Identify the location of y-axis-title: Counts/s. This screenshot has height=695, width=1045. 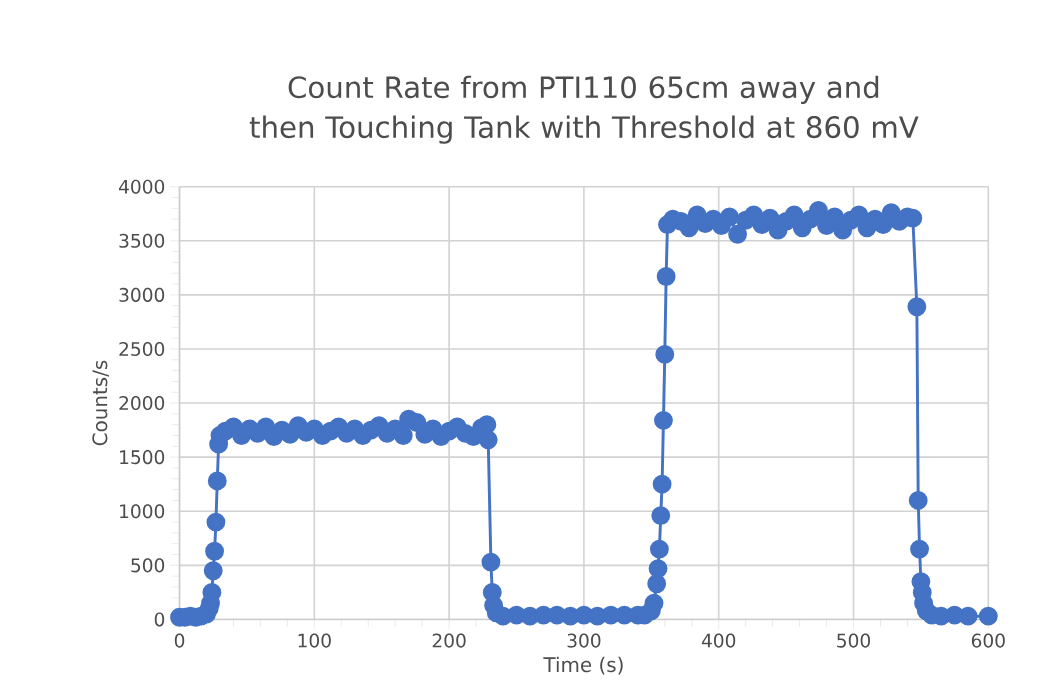
(100, 403).